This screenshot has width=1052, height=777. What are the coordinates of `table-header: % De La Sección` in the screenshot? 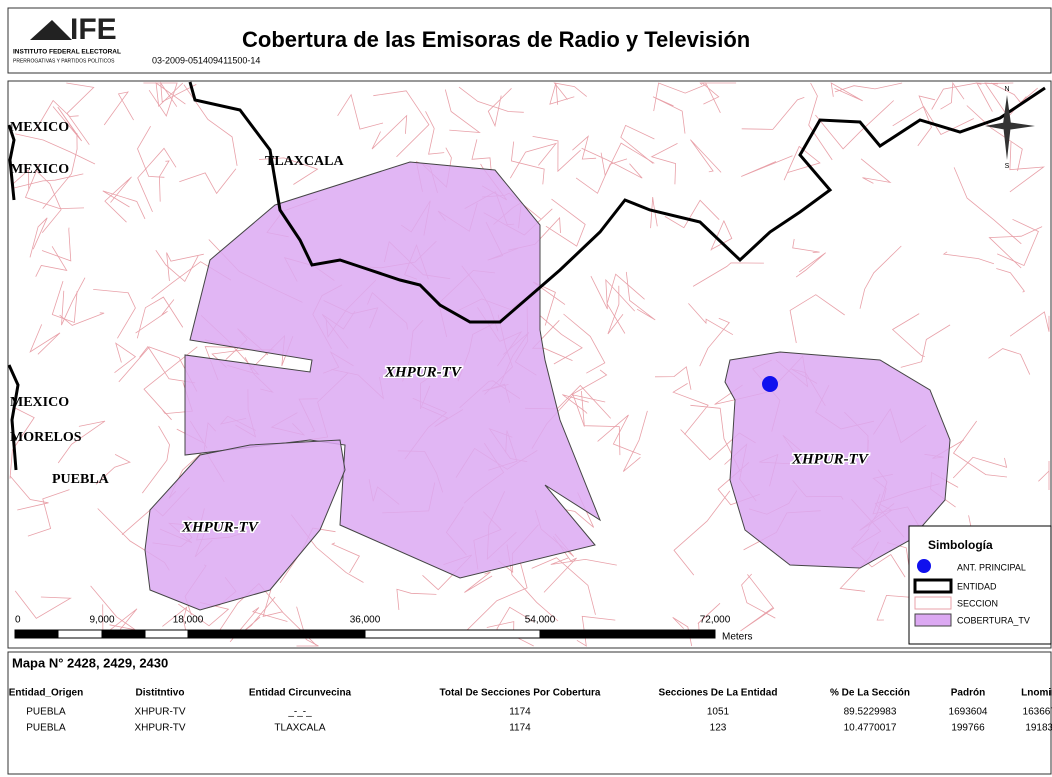 It's located at (870, 693).